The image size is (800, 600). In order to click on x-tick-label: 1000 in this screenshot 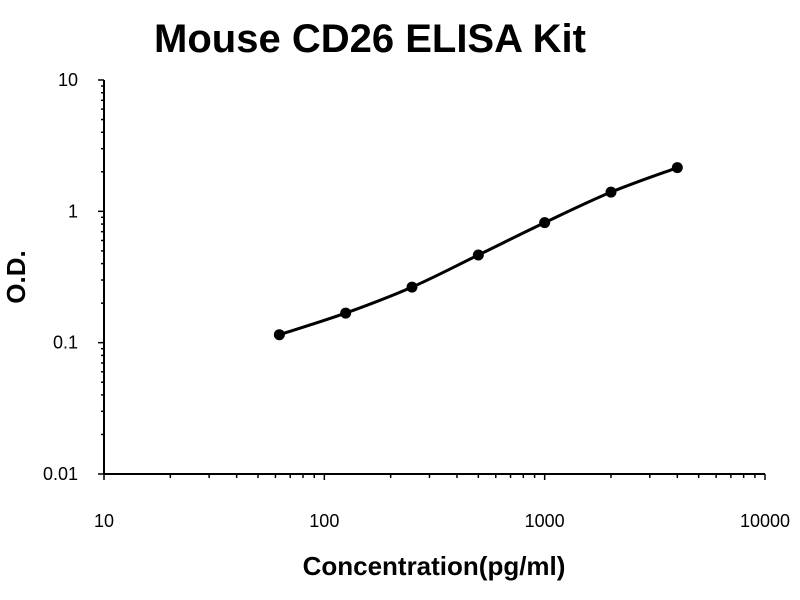, I will do `click(545, 521)`.